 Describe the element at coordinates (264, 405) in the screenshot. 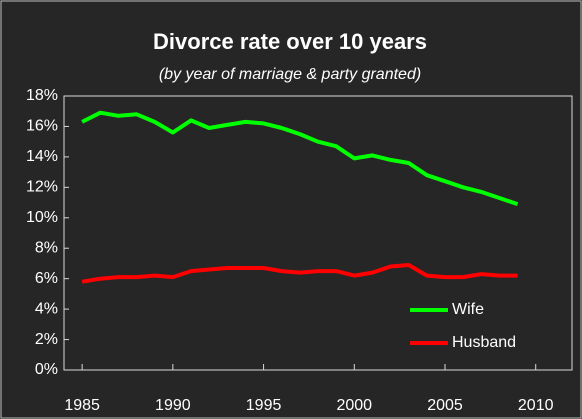

I see `x-tick-label: 1995` at that location.